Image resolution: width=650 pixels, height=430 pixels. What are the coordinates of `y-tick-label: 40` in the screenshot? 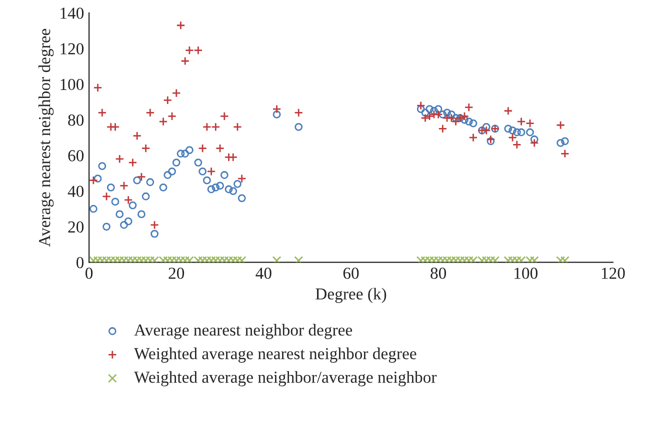 It's located at (76, 191).